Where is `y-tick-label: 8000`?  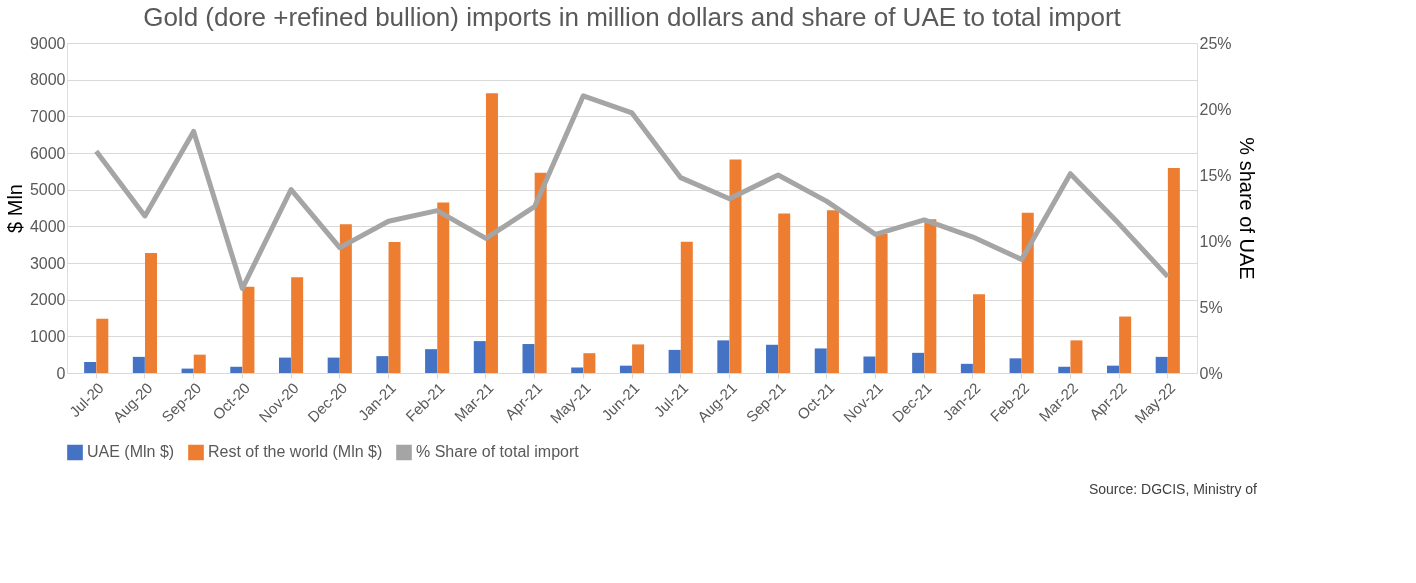 y-tick-label: 8000 is located at coordinates (47, 80).